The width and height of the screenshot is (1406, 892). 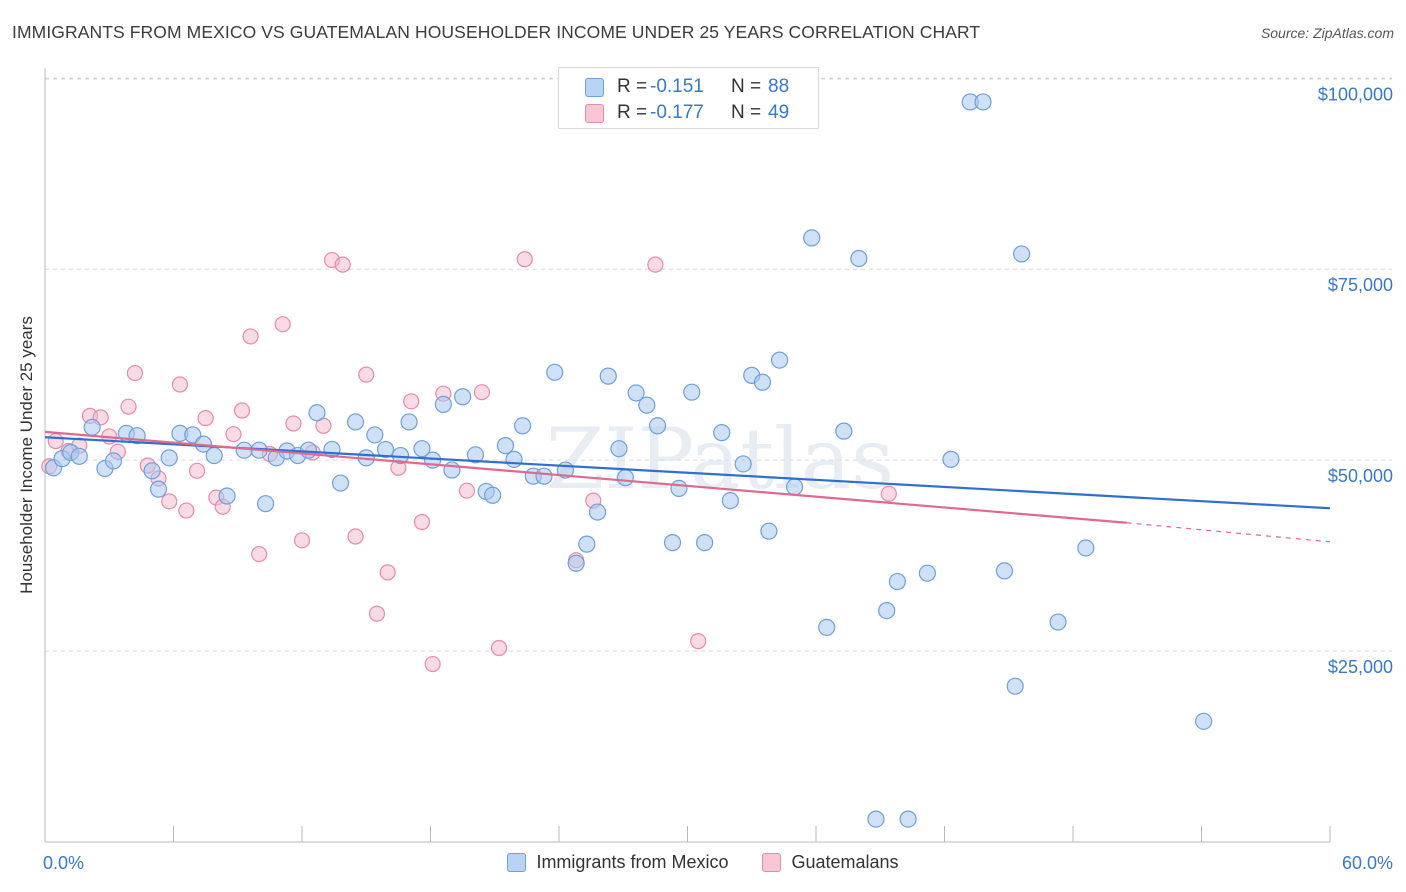 I want to click on r-value: -0.151, so click(x=677, y=86).